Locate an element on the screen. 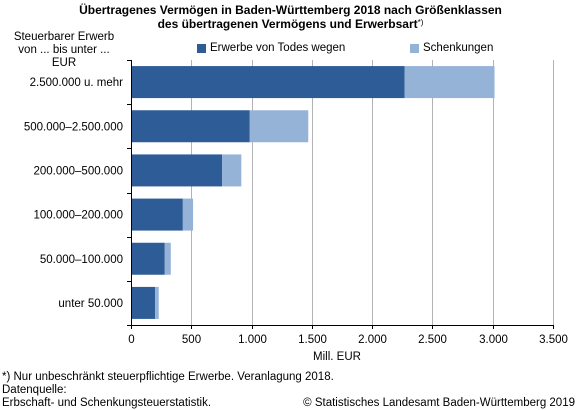  category-header-line-3: EUR is located at coordinates (64, 63).